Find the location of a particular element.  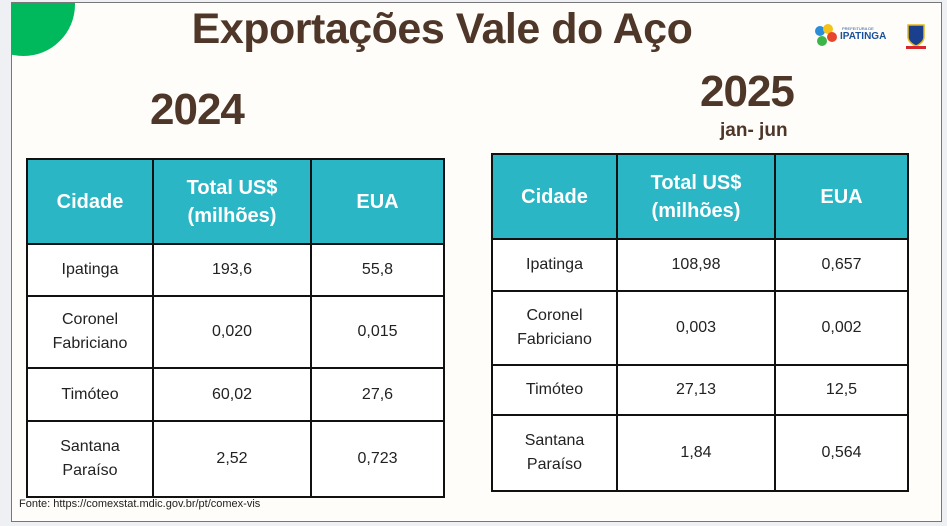

table-row: Ipatinga 193,6 55,8 is located at coordinates (235, 270).